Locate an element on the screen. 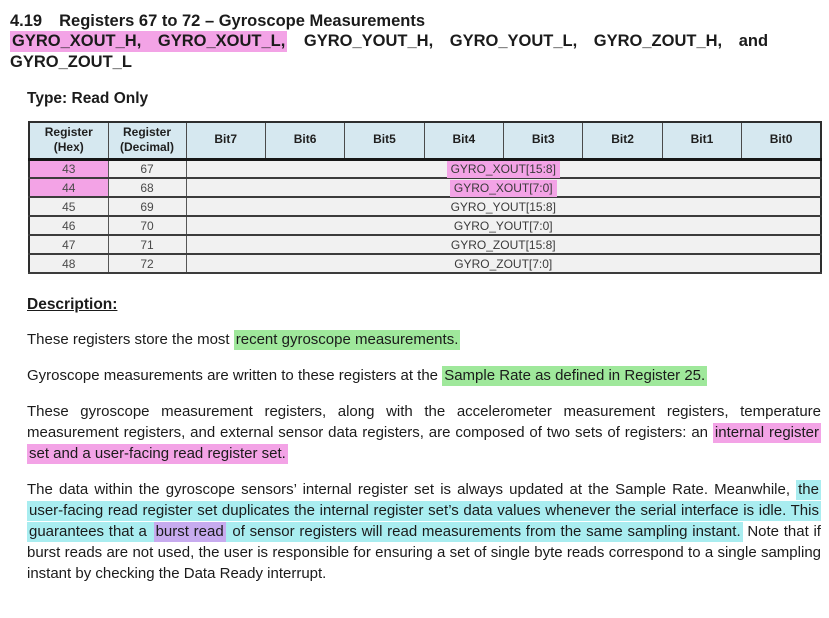 The height and width of the screenshot is (618, 829). bits-value: GYRO_YOUT[15:8] is located at coordinates (503, 206).